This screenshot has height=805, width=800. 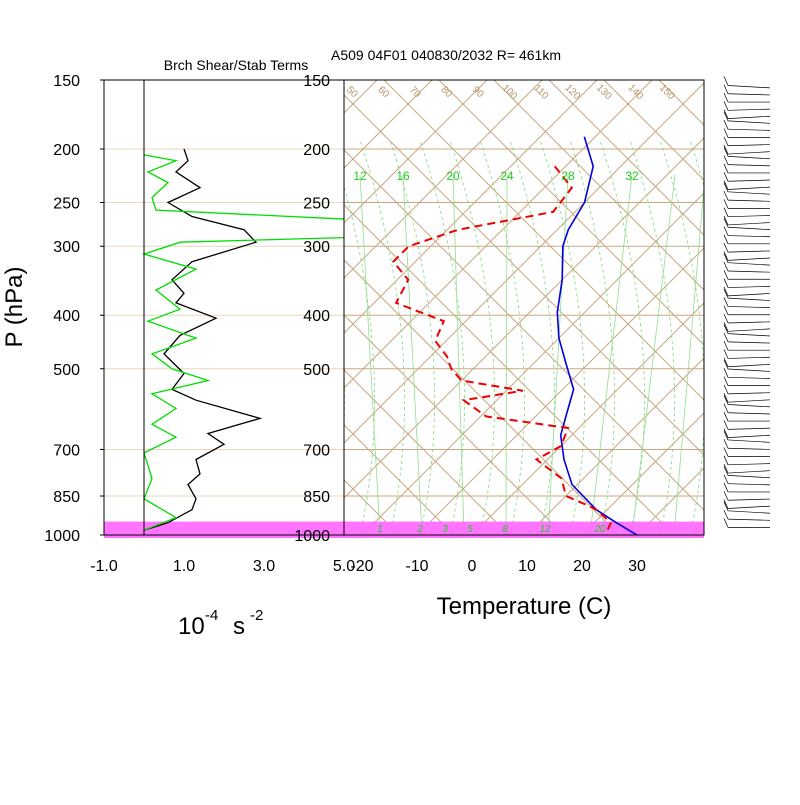 I want to click on right-pressure-tick-label: 500, so click(x=316, y=370).